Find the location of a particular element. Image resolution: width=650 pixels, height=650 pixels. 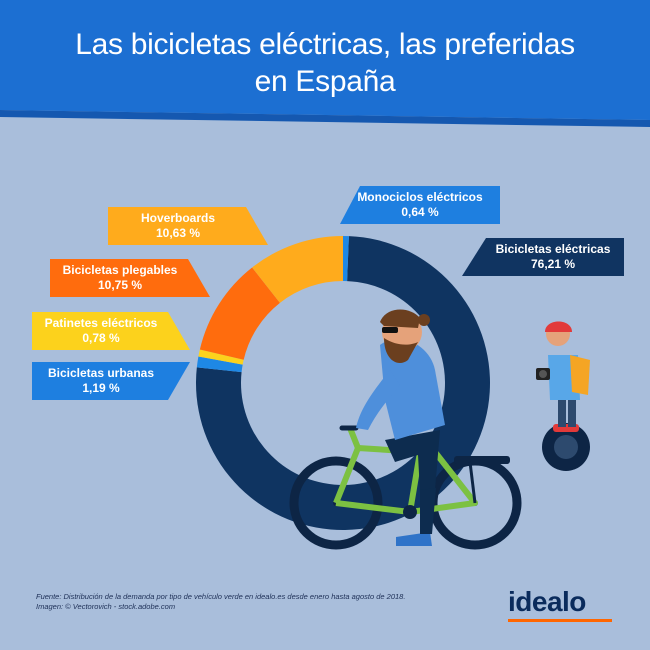

callout-electricas-name: Bicicletas eléctricas is located at coordinates (553, 249).